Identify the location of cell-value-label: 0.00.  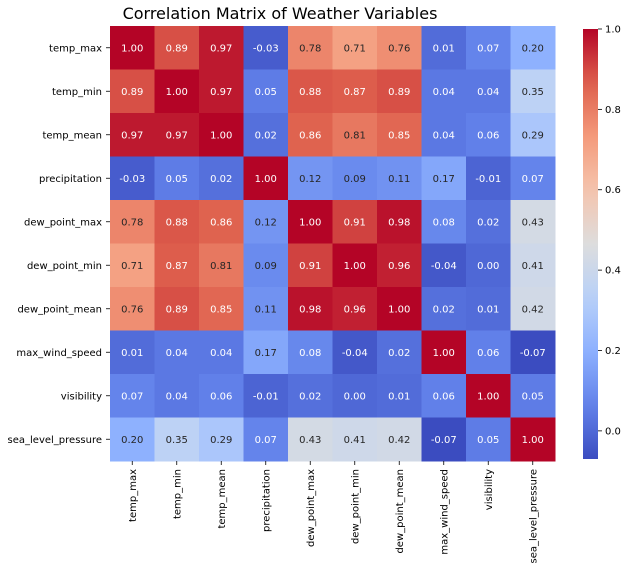
(355, 396).